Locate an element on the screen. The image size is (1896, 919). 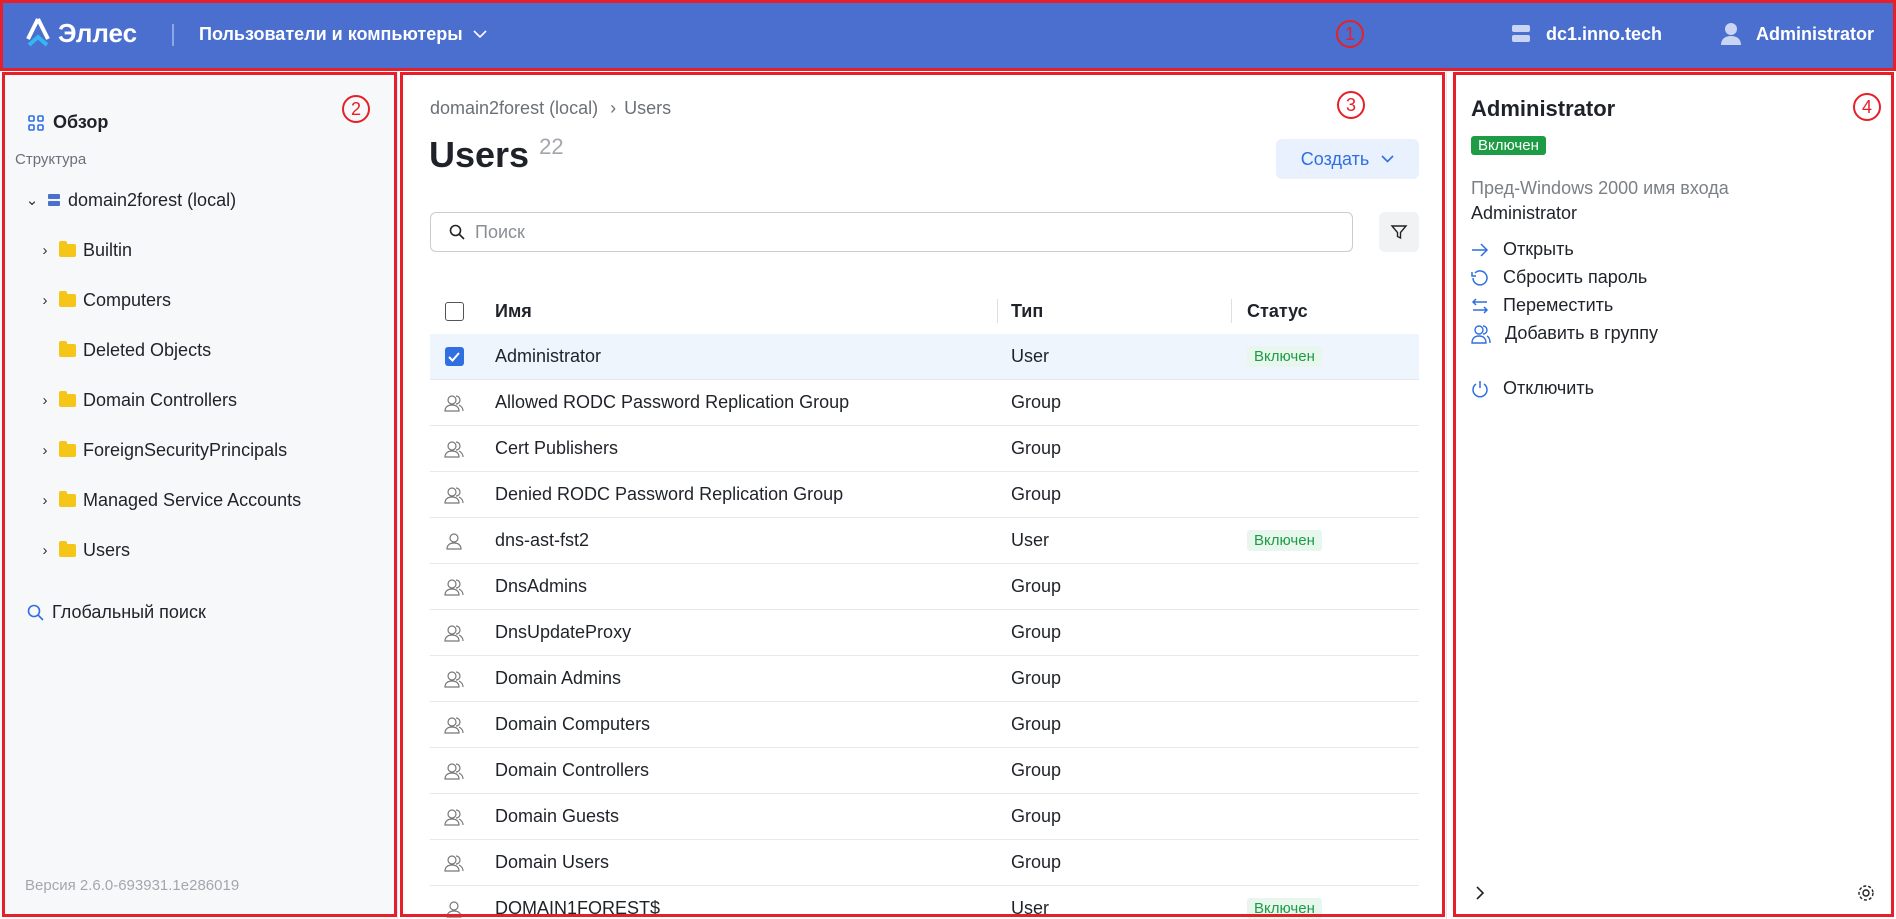
grid-icon is located at coordinates (36, 122).